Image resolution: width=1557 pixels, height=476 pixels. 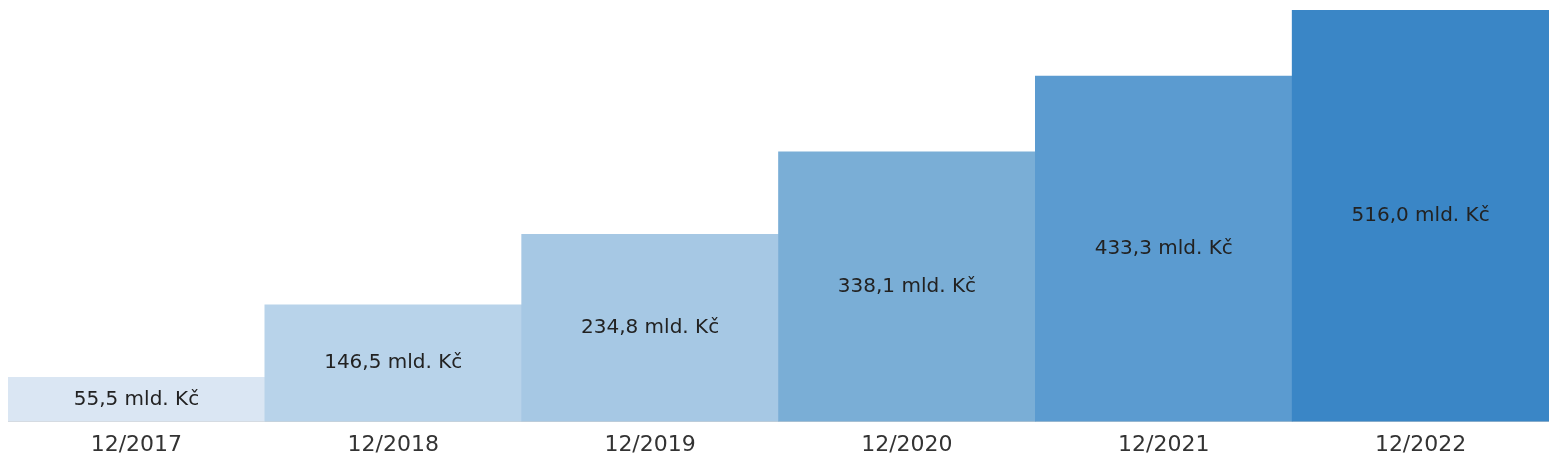 What do you see at coordinates (1420, 443) in the screenshot?
I see `x-tick-label: 12/2022` at bounding box center [1420, 443].